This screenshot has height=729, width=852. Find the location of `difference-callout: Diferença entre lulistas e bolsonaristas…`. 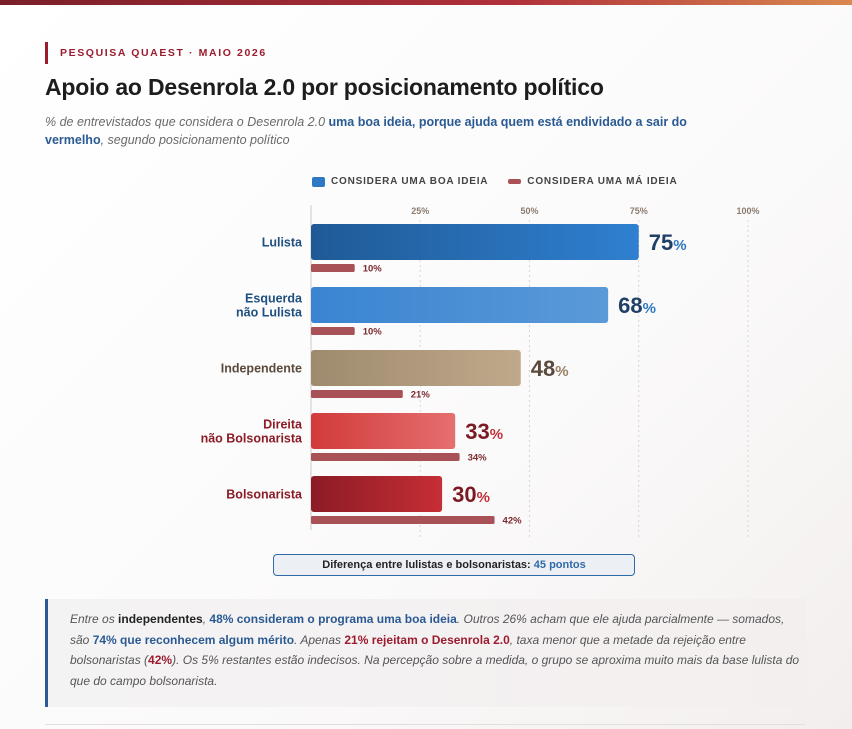

difference-callout: Diferença entre lulistas e bolsonaristas… is located at coordinates (454, 565).